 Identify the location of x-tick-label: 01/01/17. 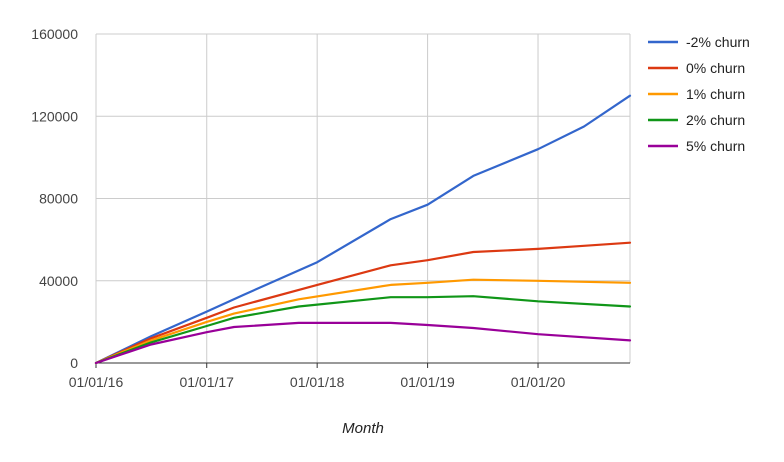
(206, 382).